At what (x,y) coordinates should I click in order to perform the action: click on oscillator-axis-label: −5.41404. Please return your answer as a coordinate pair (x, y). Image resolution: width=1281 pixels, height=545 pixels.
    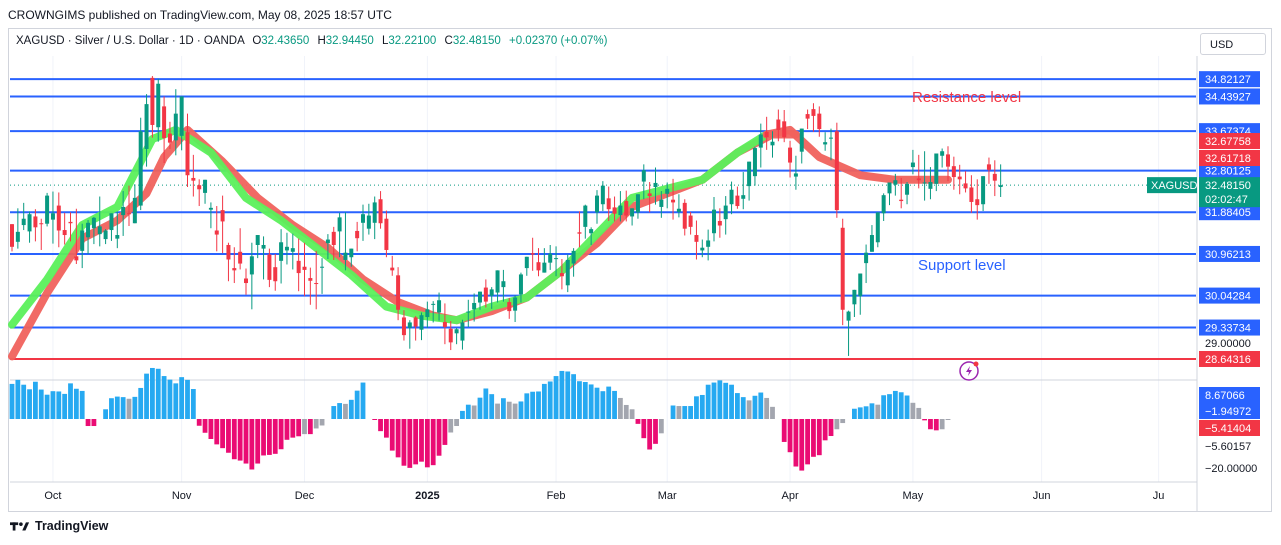
    Looking at the image, I should click on (1228, 429).